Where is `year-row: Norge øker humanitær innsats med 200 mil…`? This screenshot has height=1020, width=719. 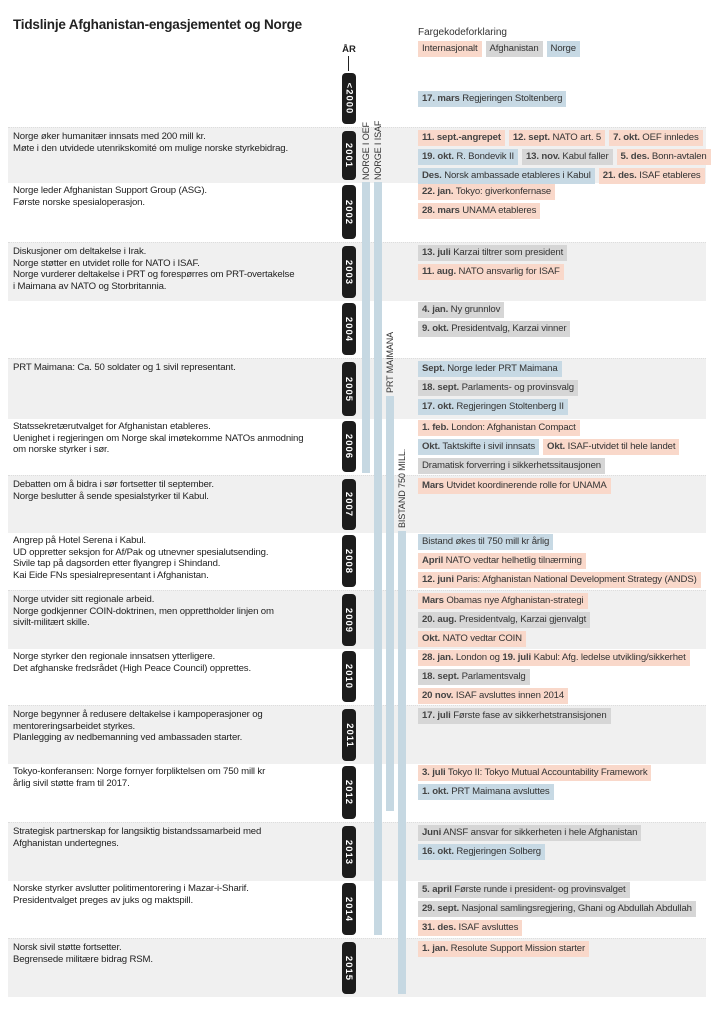 year-row: Norge øker humanitær innsats med 200 mil… is located at coordinates (359, 155).